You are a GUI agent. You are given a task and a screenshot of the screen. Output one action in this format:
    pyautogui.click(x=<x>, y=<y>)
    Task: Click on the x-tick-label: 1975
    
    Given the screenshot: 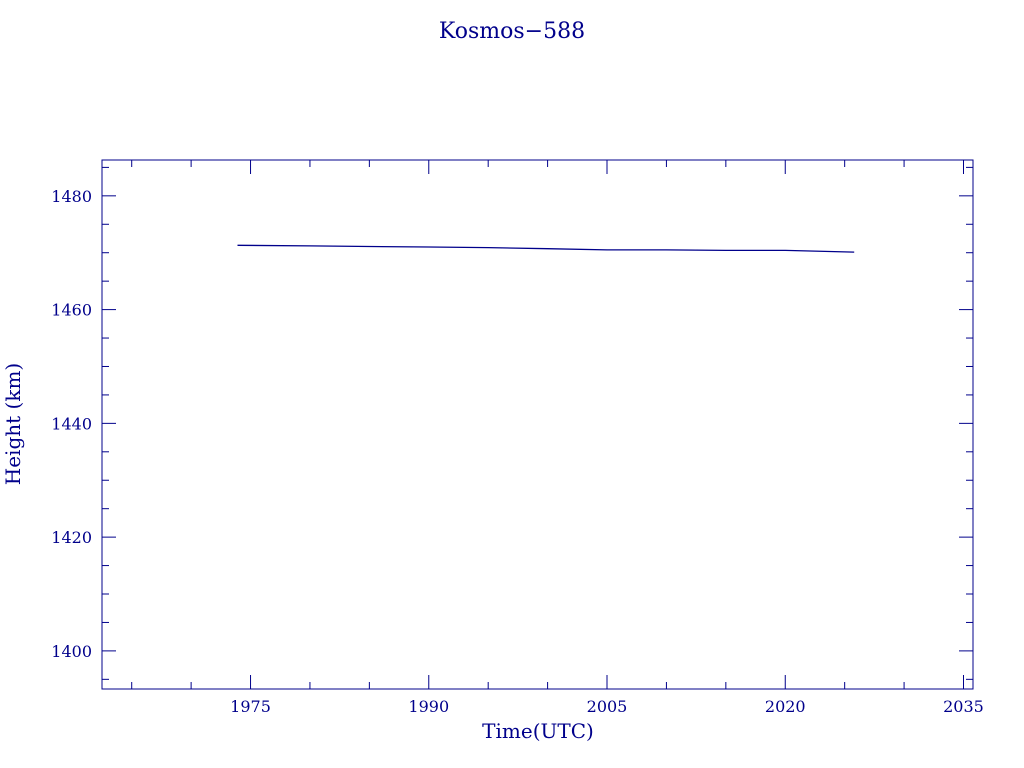 What is the action you would take?
    pyautogui.click(x=250, y=706)
    